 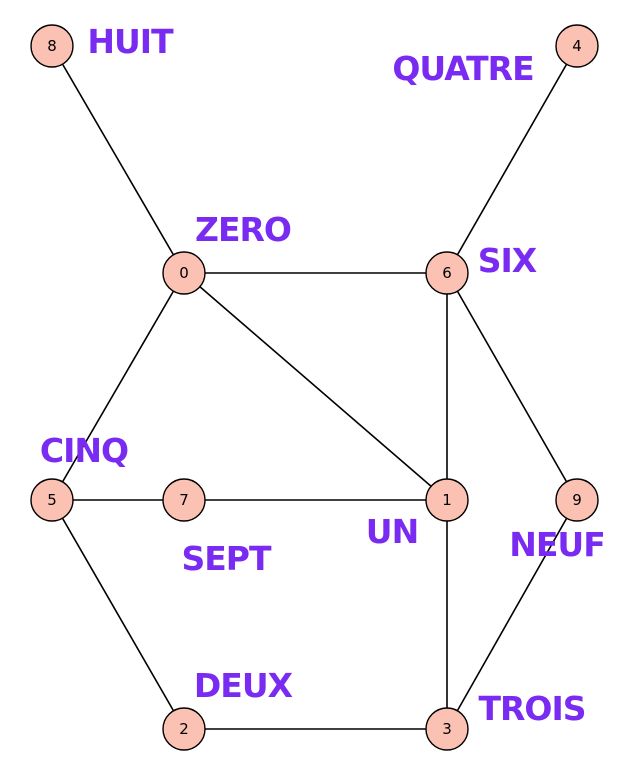 I want to click on node-label-5: CINQ, so click(x=84, y=450).